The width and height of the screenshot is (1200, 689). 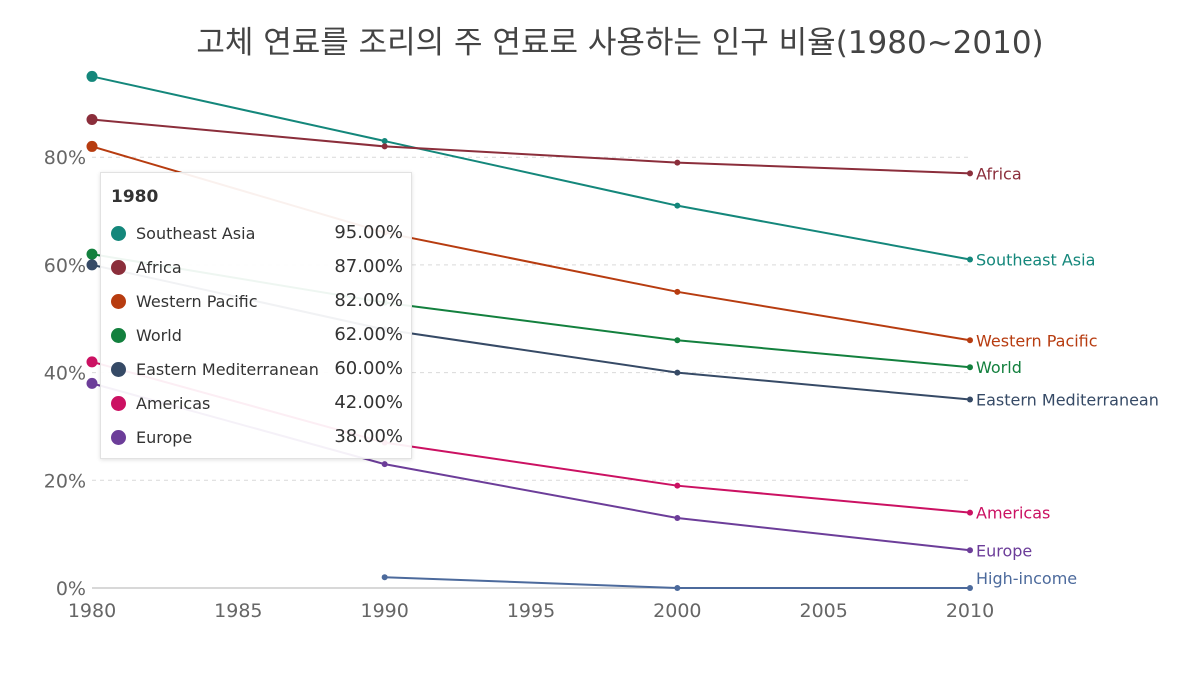 I want to click on tooltip-series-name: World, so click(x=159, y=335).